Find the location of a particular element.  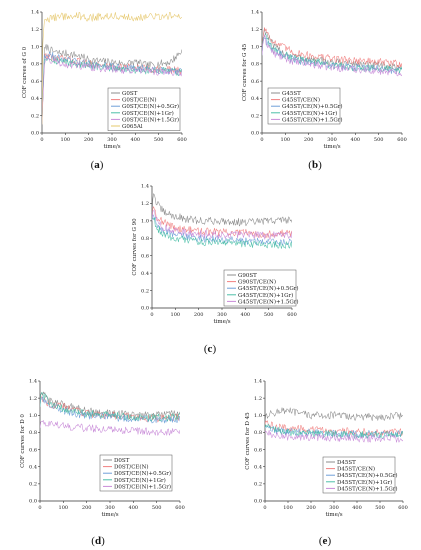

legend-label: D0ST/CE(N) is located at coordinates (131, 467).